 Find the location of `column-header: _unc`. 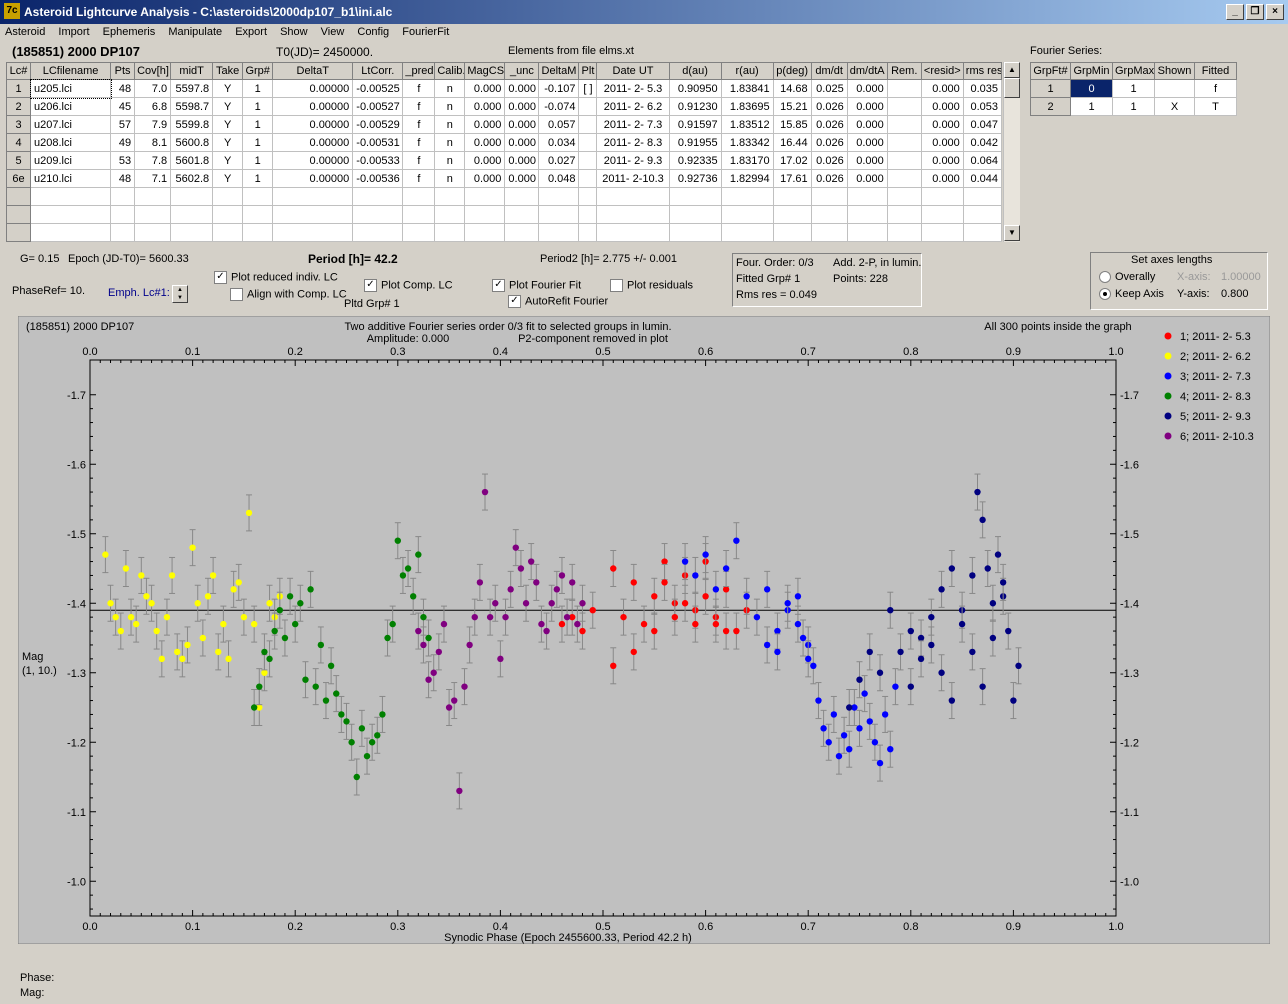

column-header: _unc is located at coordinates (522, 71).